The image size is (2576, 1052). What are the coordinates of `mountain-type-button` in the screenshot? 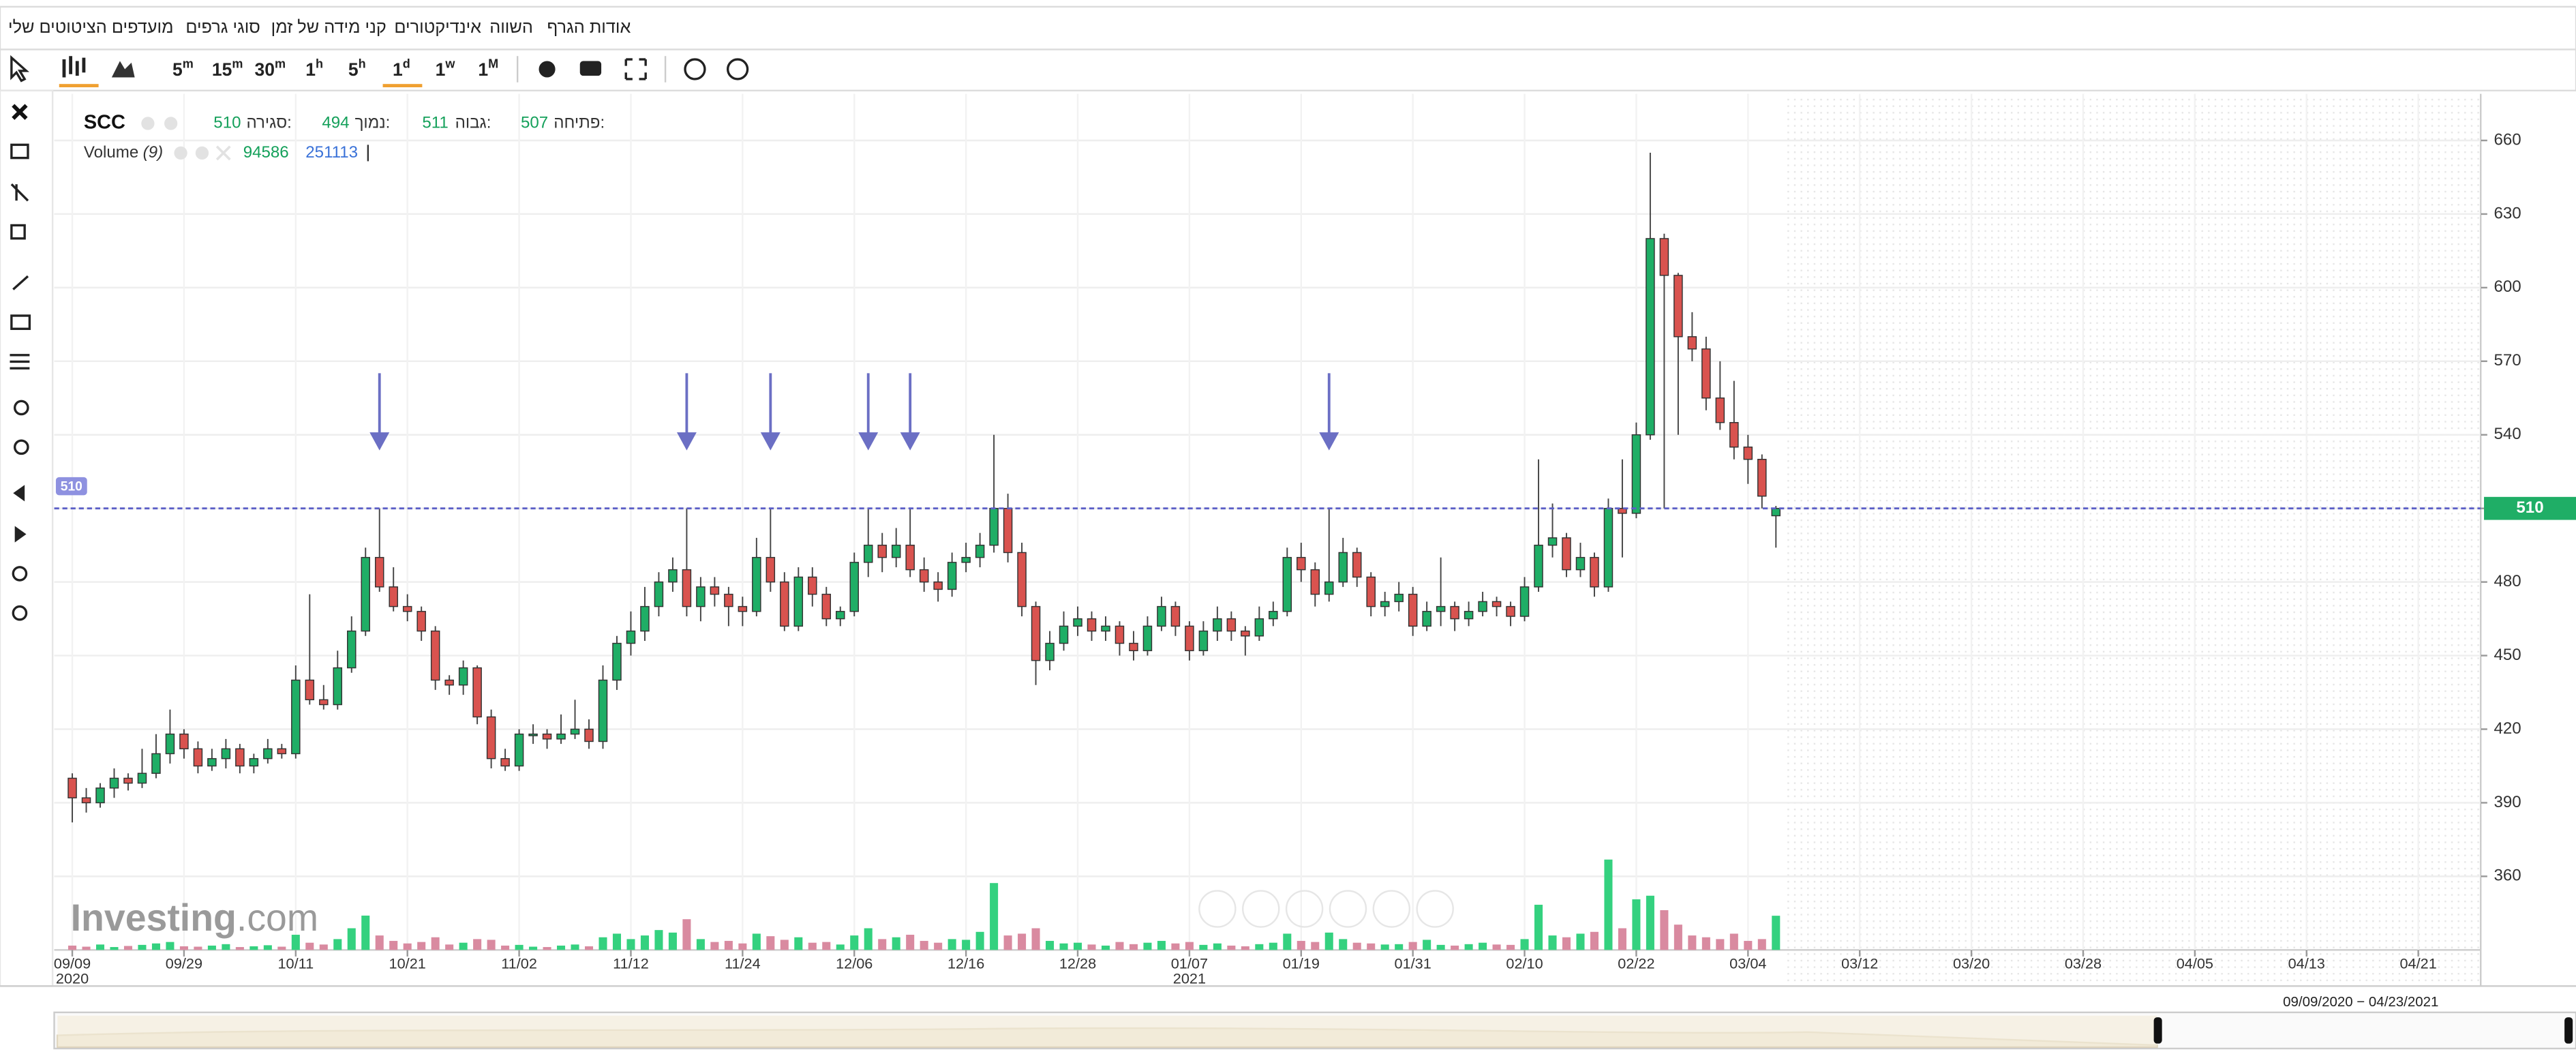 It's located at (123, 69).